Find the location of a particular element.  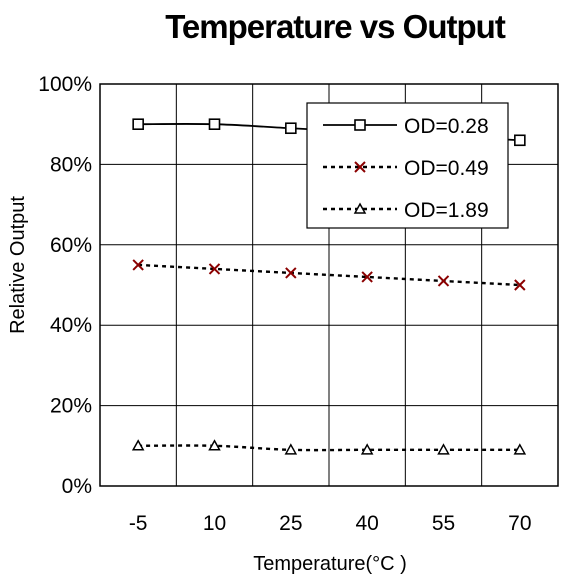

y-tick-label: 80% is located at coordinates (71, 164).